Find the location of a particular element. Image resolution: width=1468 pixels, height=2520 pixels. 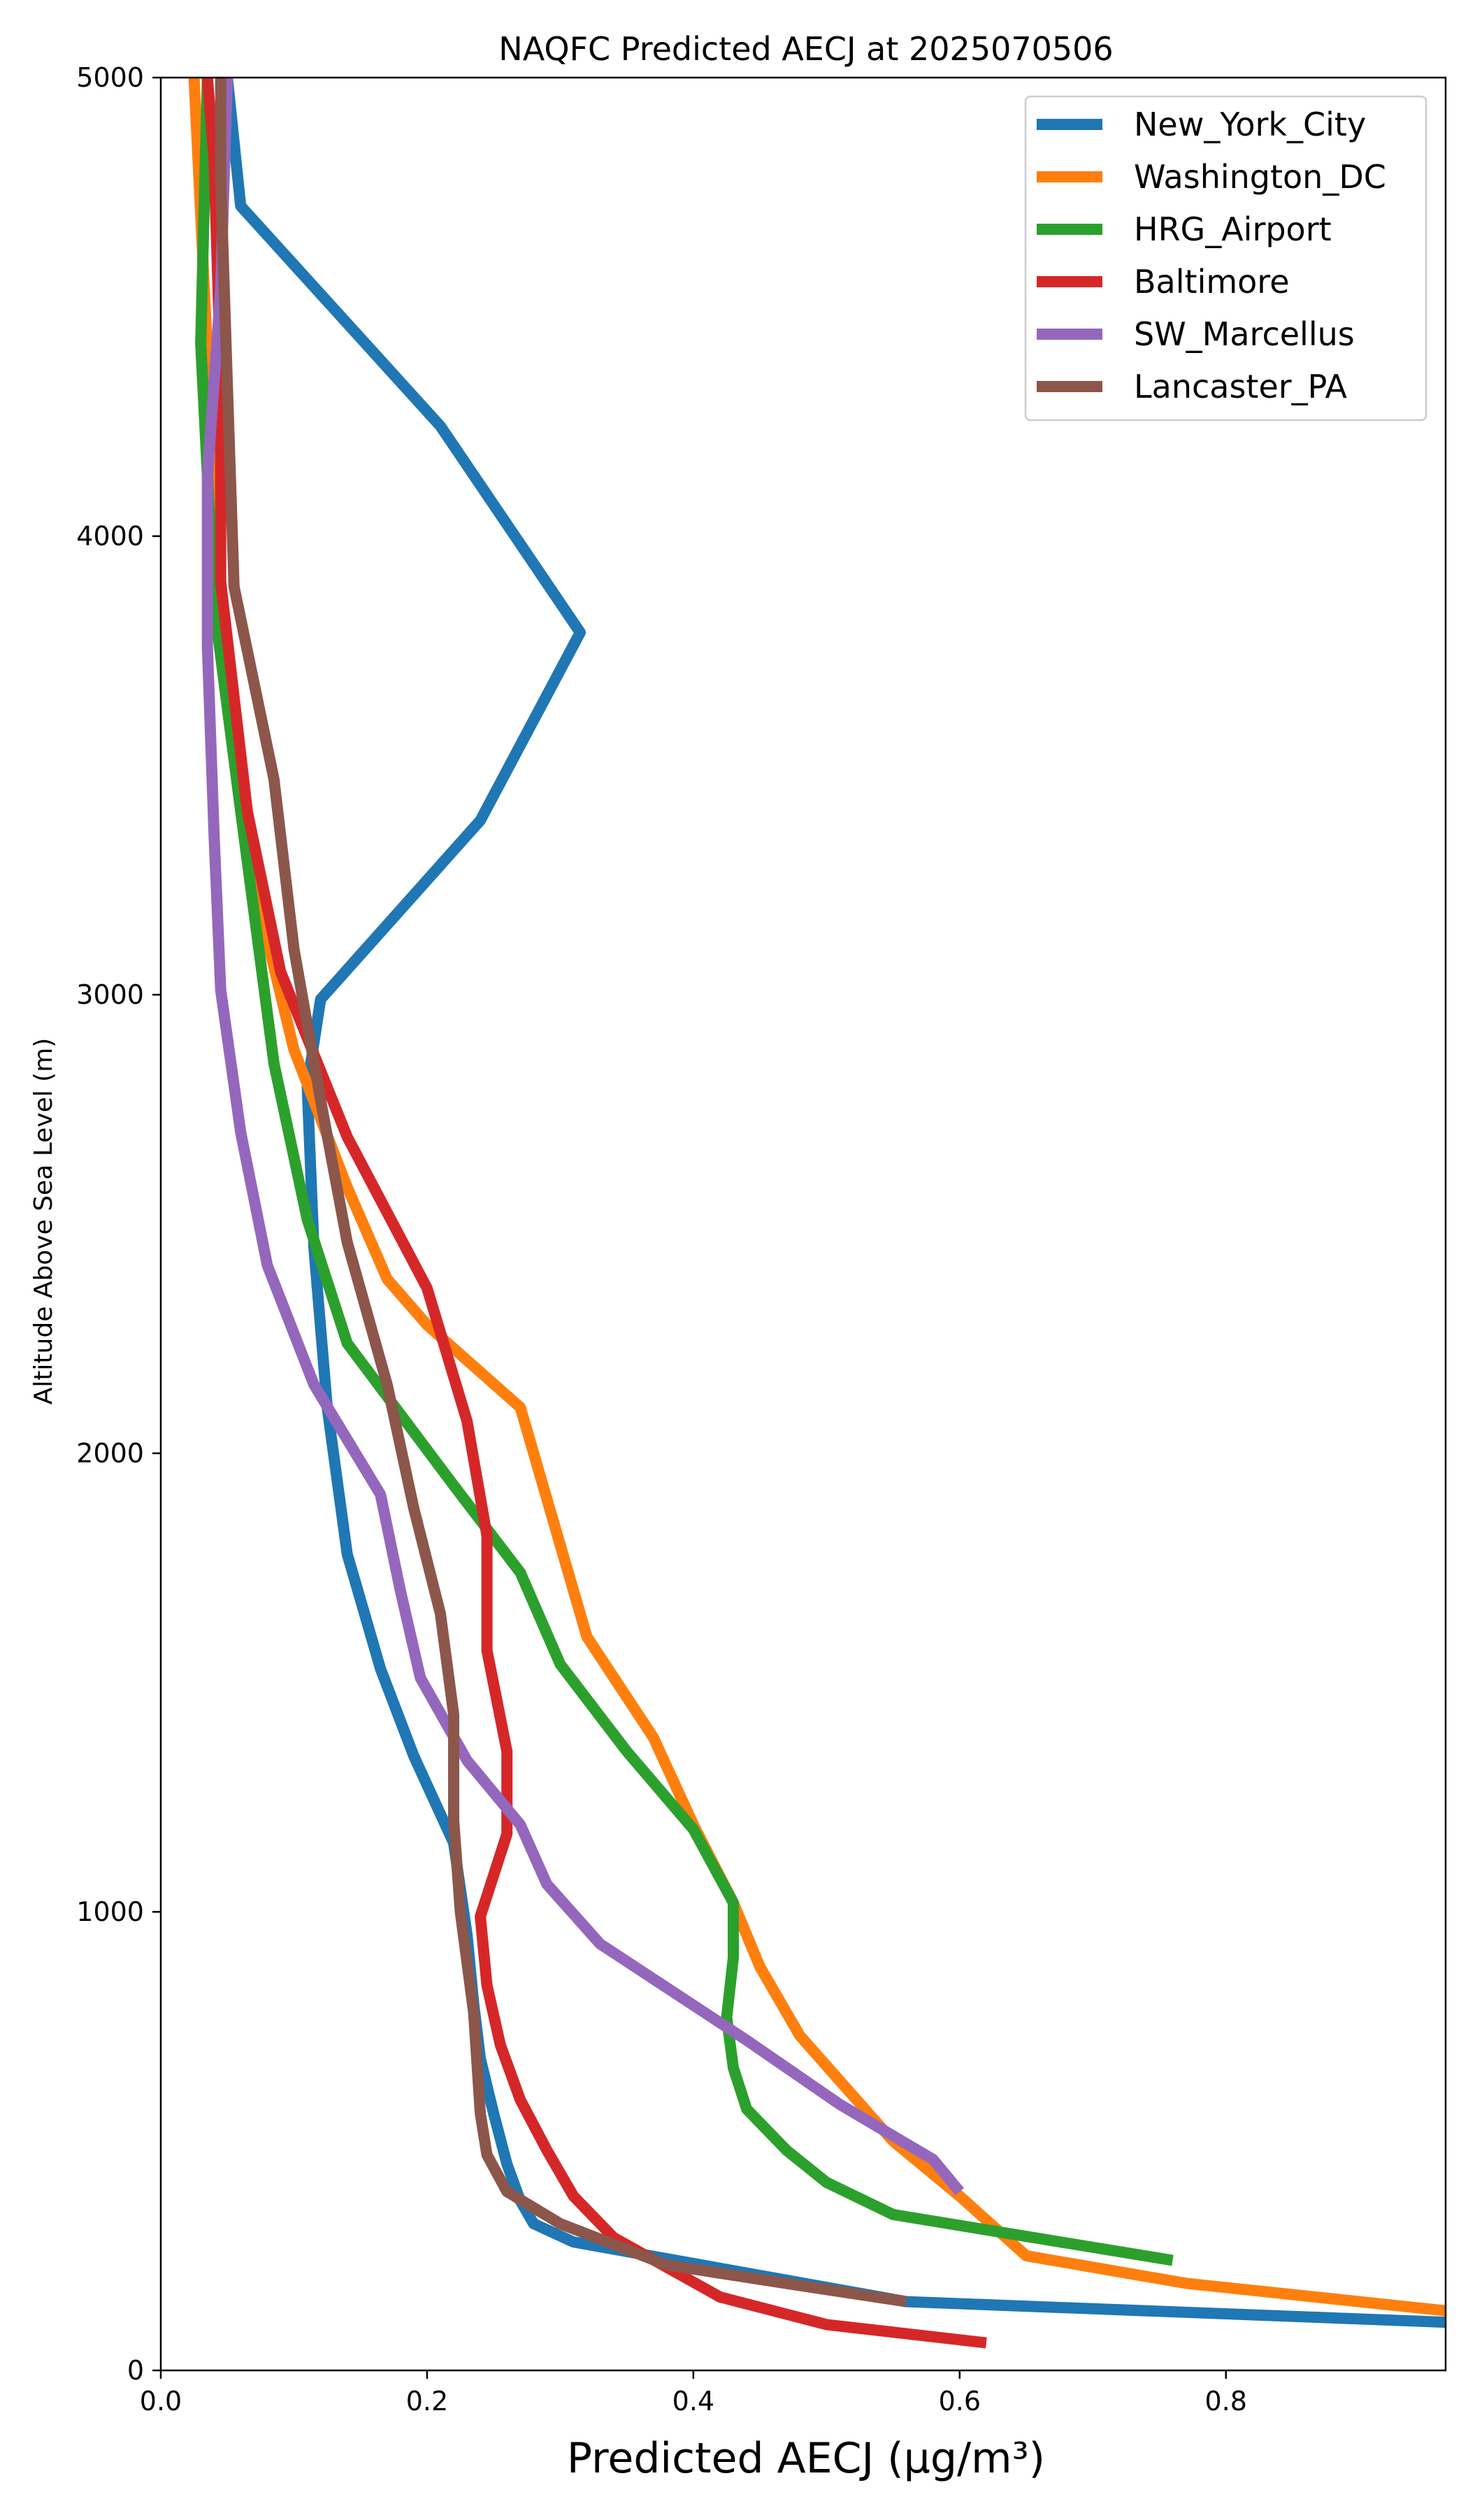

legend-label-lancaster-pa: Lancaster_PA is located at coordinates (1240, 387).